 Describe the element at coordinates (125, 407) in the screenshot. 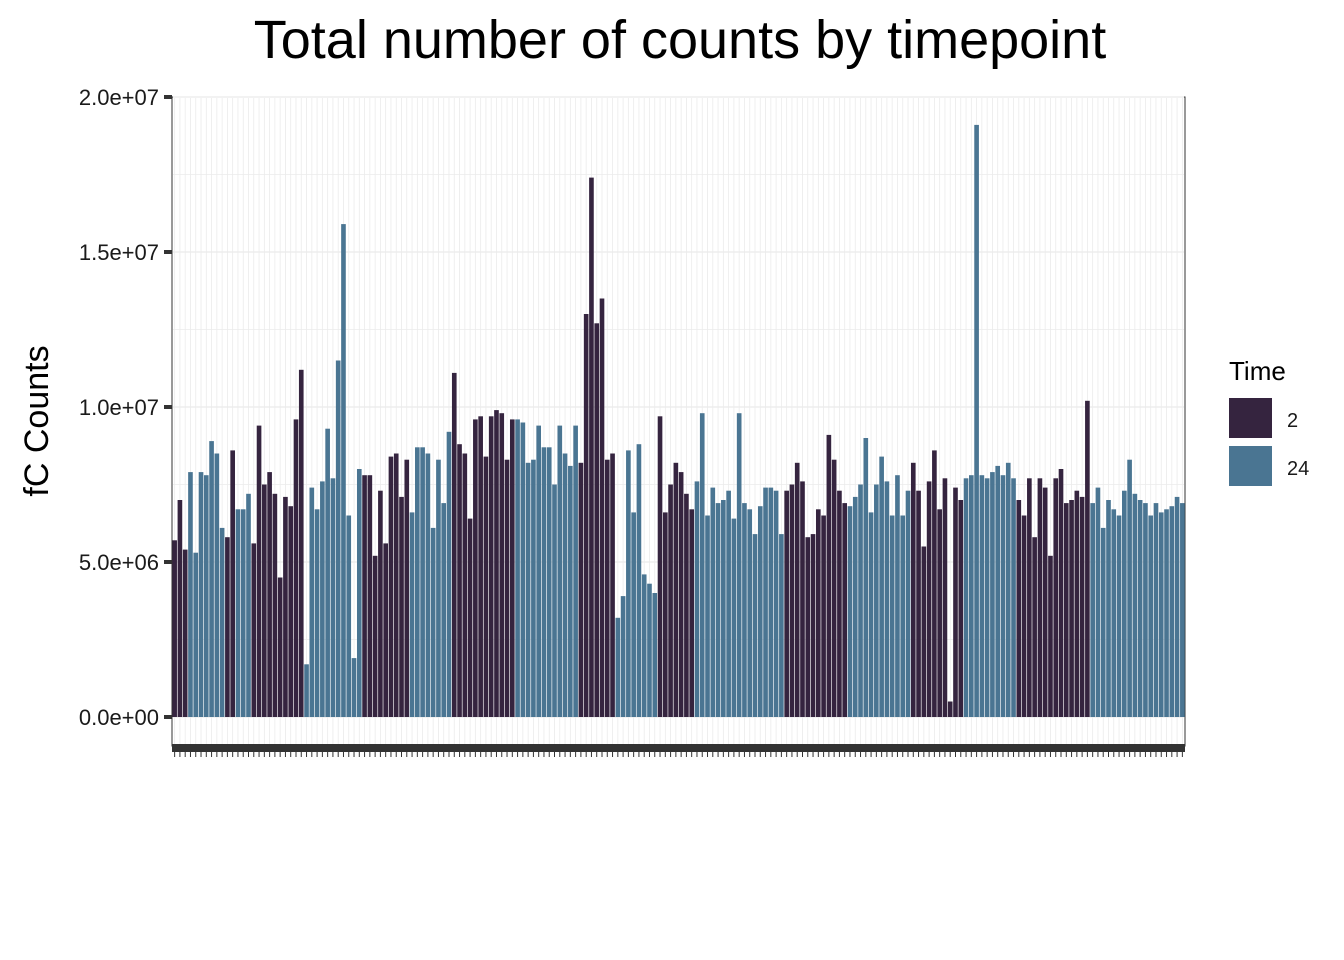

I see `y-axis: 0.0e+00 5.0e+06 1.0e+07 1.5e+07 2.0e+07` at that location.